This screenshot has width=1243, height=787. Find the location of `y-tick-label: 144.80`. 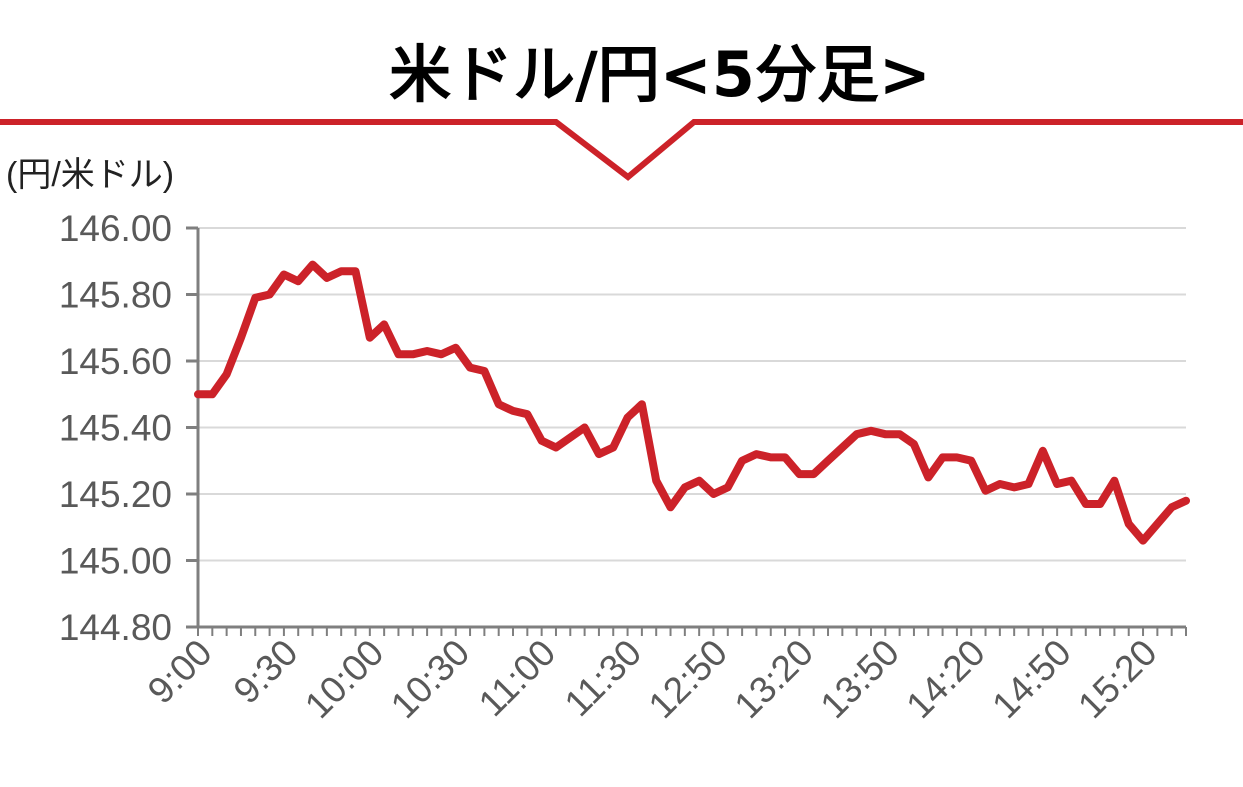

y-tick-label: 144.80 is located at coordinates (115, 627).